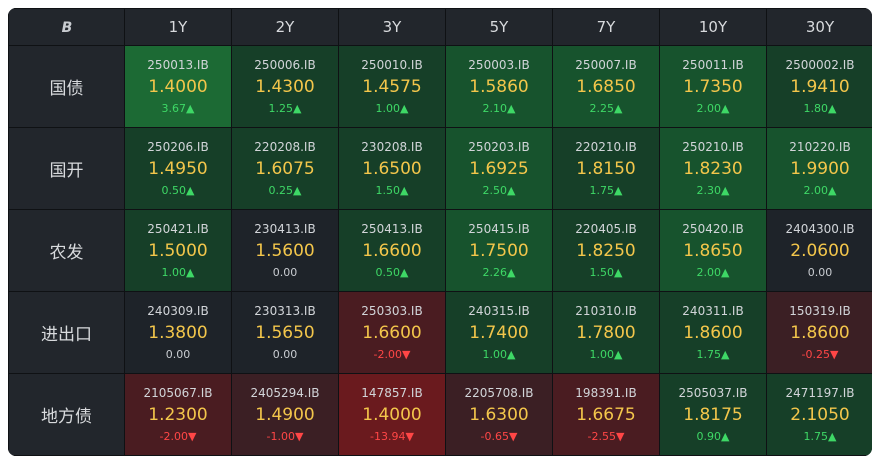 The width and height of the screenshot is (879, 466). I want to click on yield-cell: 240309.IB 1.3800 0.00, so click(178, 332).